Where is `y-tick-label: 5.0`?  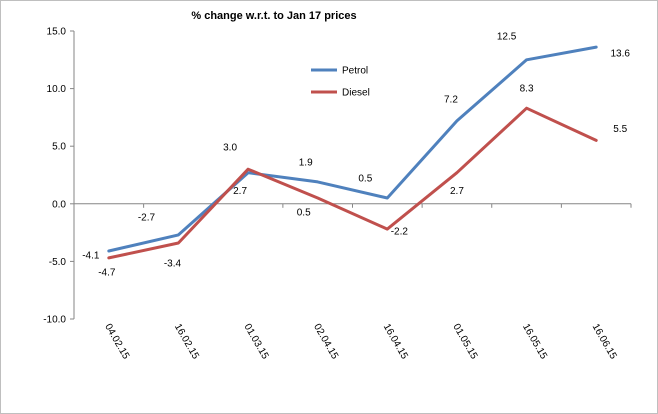 y-tick-label: 5.0 is located at coordinates (59, 147).